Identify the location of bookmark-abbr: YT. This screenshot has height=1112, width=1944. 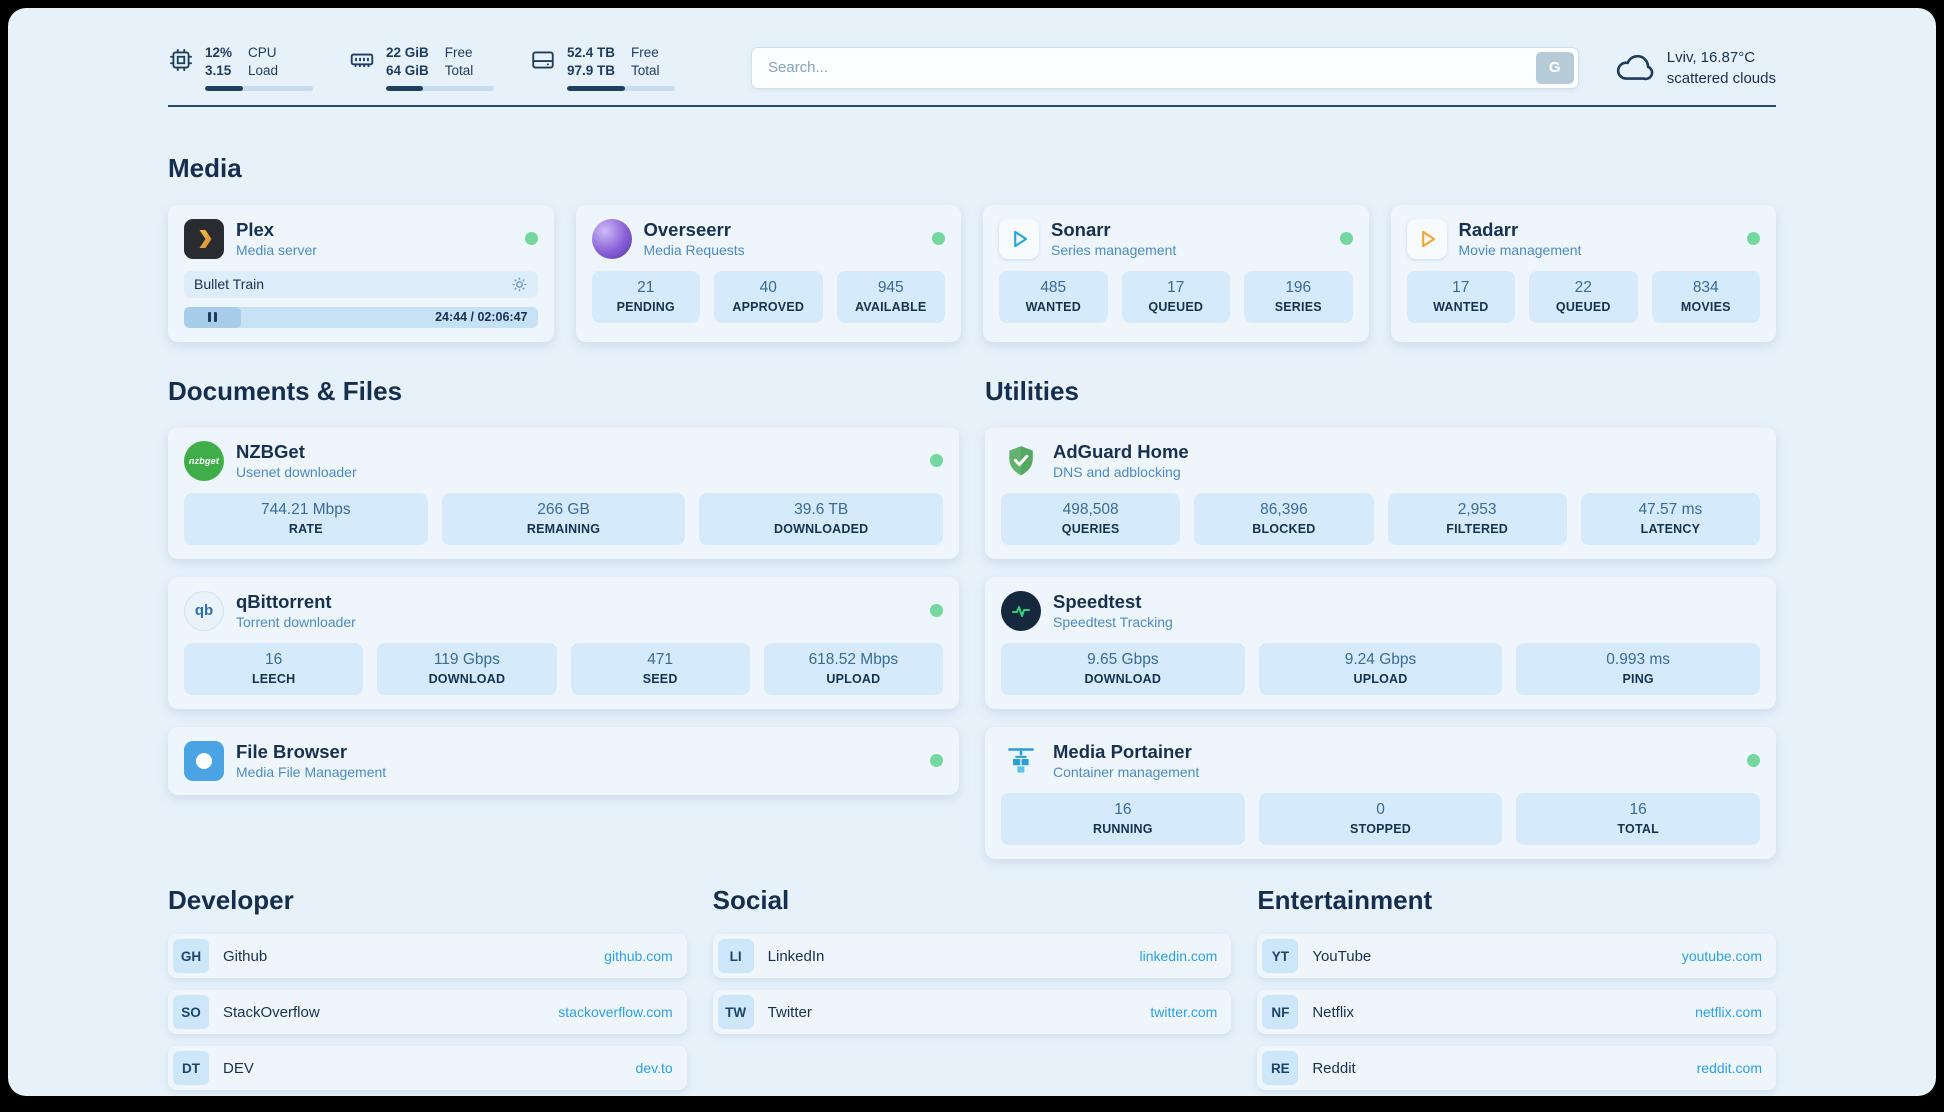
(1280, 956).